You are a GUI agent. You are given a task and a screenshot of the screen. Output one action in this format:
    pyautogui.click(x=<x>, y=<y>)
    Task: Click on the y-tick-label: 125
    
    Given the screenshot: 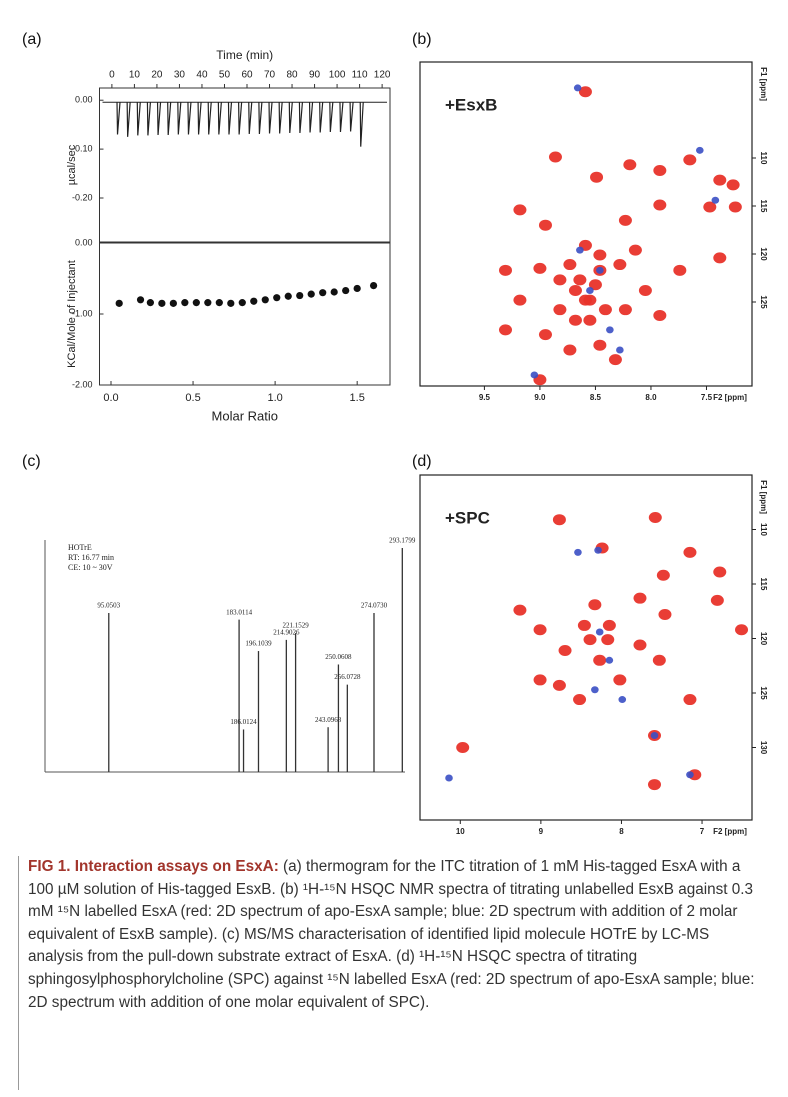 What is the action you would take?
    pyautogui.click(x=763, y=302)
    